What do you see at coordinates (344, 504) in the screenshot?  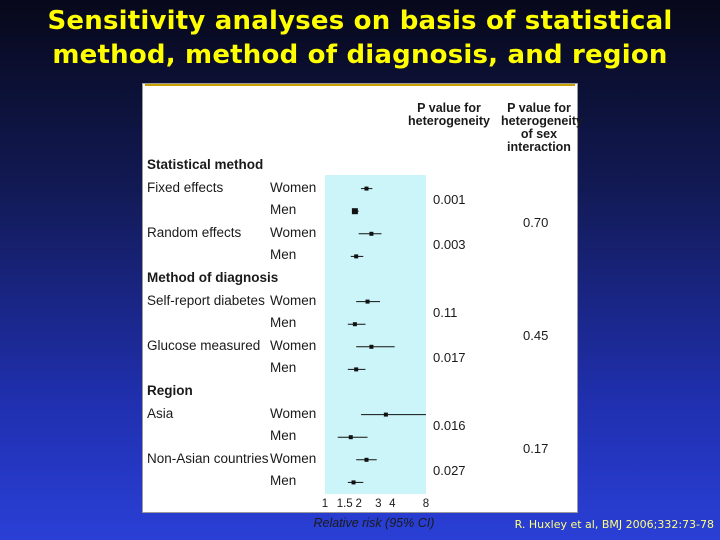 I see `x-tick-label: 1.5` at bounding box center [344, 504].